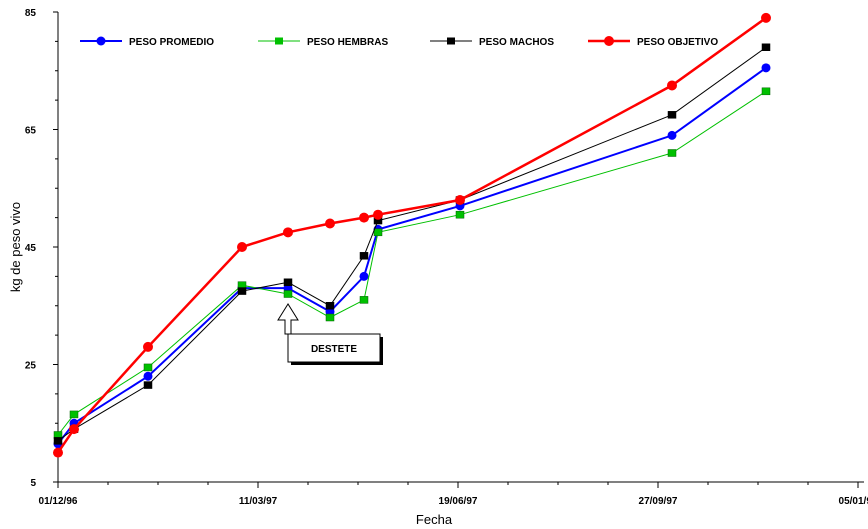 The width and height of the screenshot is (868, 529). I want to click on annotations: DESTETE, so click(330, 334).